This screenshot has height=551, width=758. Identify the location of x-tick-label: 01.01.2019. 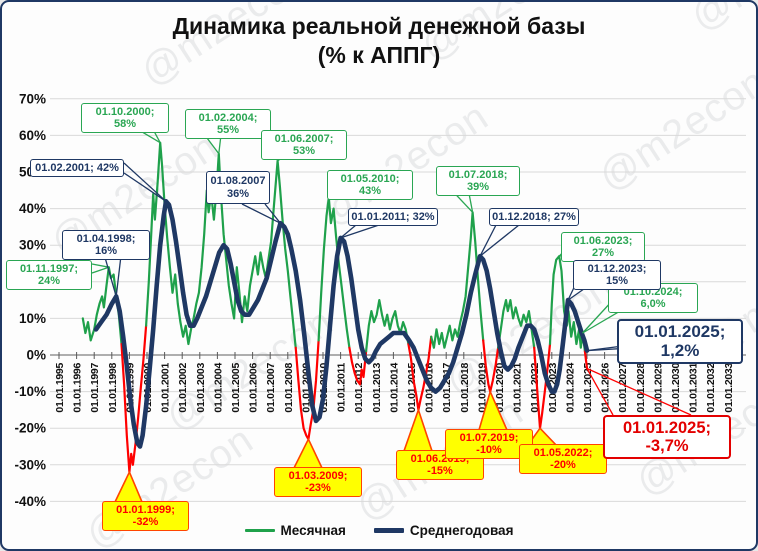
(482, 388).